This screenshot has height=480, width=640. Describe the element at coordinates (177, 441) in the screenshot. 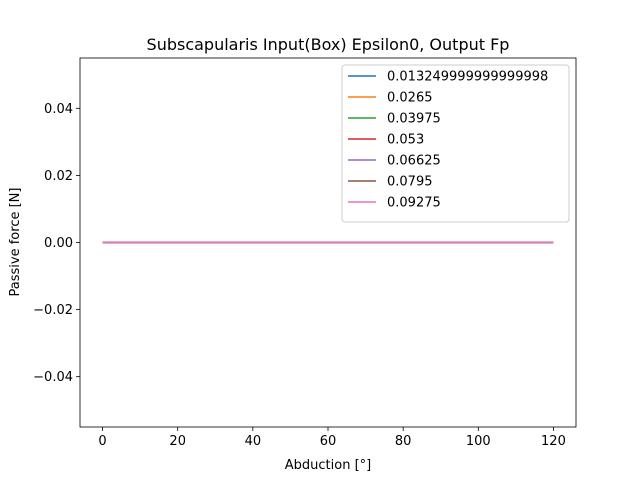

I see `x-tick-label: 20` at that location.